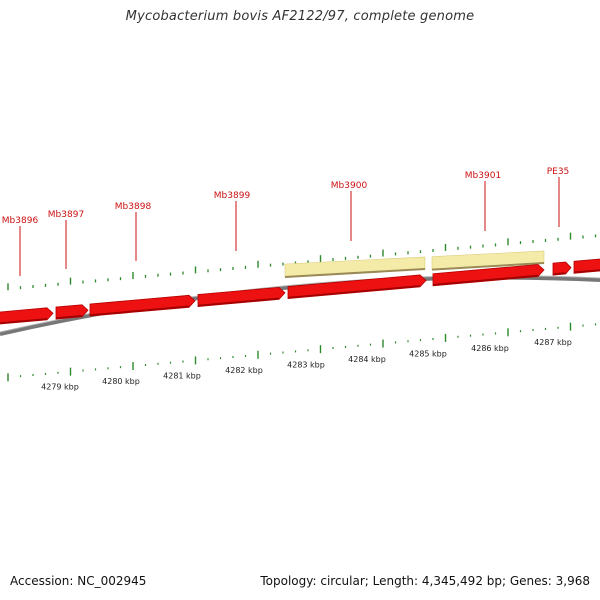 Image resolution: width=600 pixels, height=600 pixels. I want to click on feature-track, so click(414, 264).